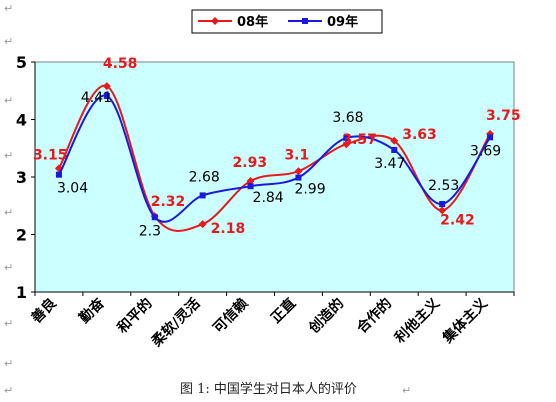 The height and width of the screenshot is (402, 556). What do you see at coordinates (503, 116) in the screenshot?
I see `data-label-08: 3.75` at bounding box center [503, 116].